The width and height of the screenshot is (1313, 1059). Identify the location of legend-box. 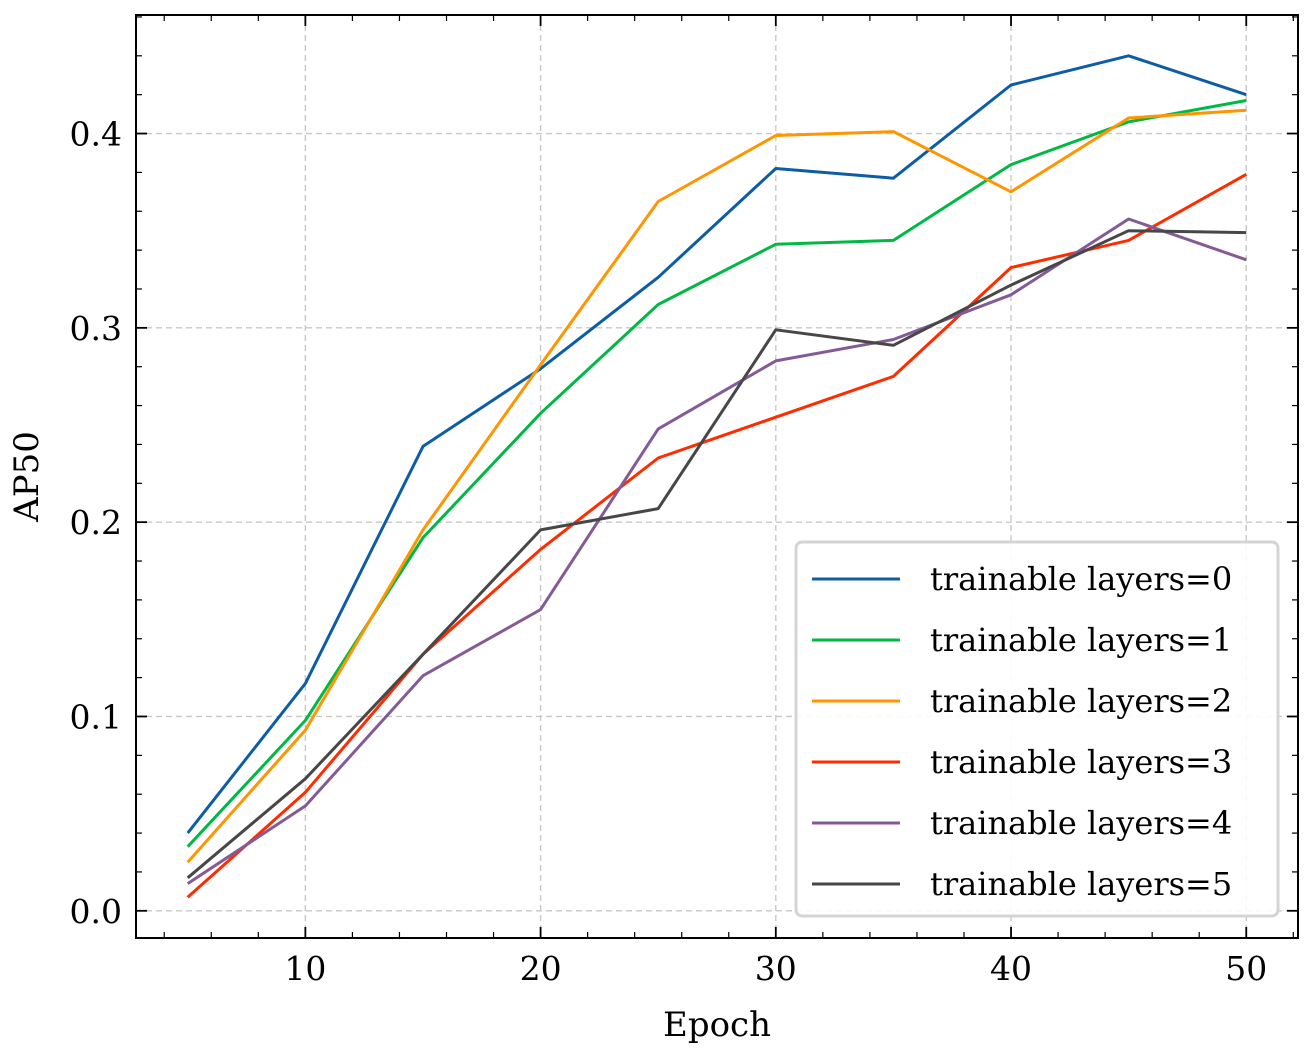
(1037, 729).